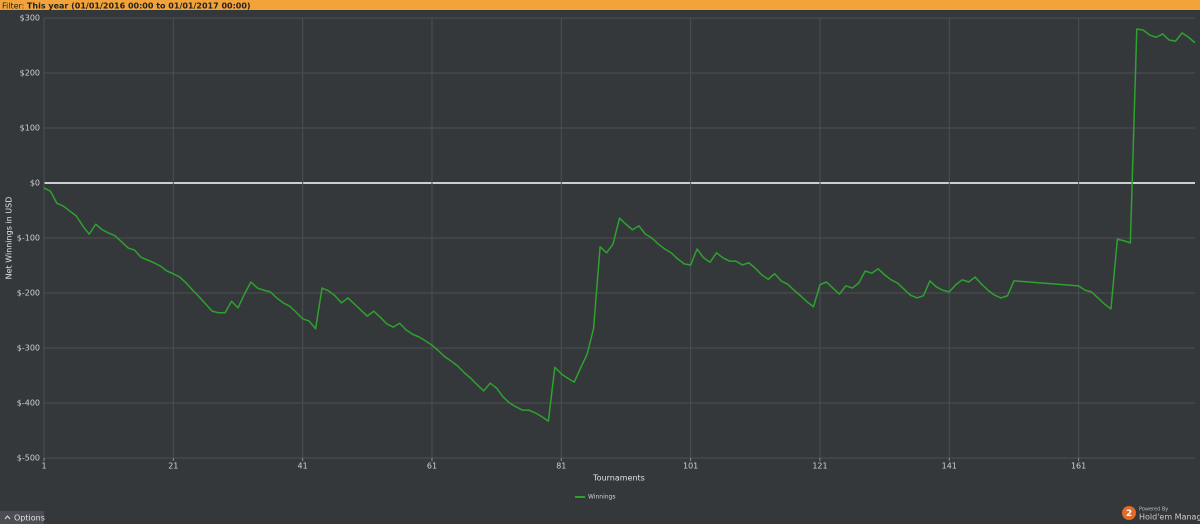 The image size is (1200, 524). Describe the element at coordinates (28, 238) in the screenshot. I see `y-tick-label: $-100` at that location.